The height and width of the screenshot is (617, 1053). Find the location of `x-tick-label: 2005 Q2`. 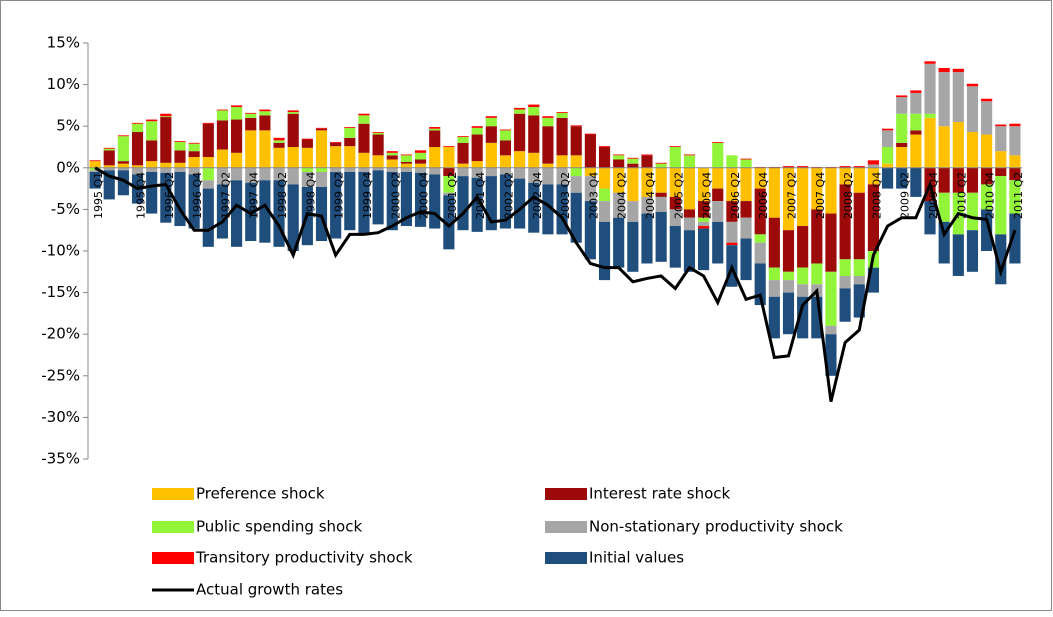

x-tick-label: 2005 Q2 is located at coordinates (678, 195).